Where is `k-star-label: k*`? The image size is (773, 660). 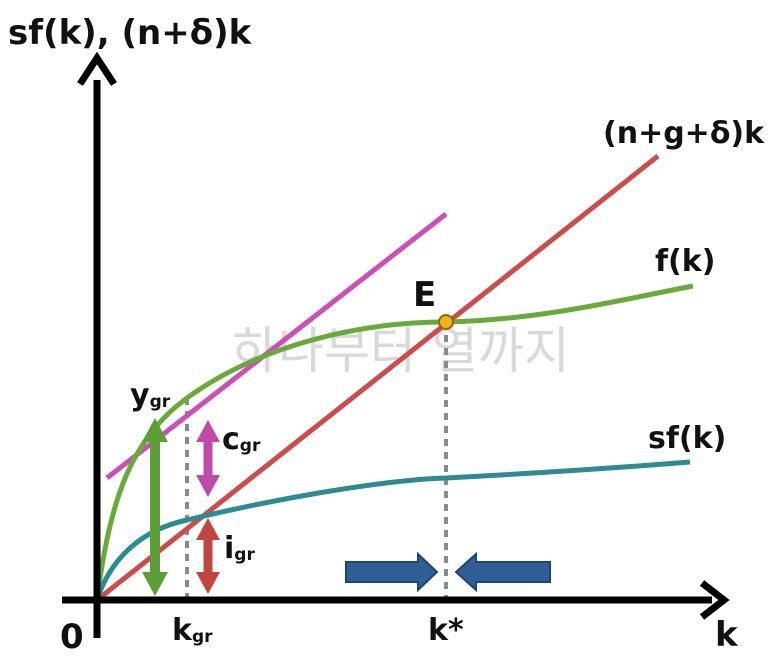 k-star-label: k* is located at coordinates (446, 630).